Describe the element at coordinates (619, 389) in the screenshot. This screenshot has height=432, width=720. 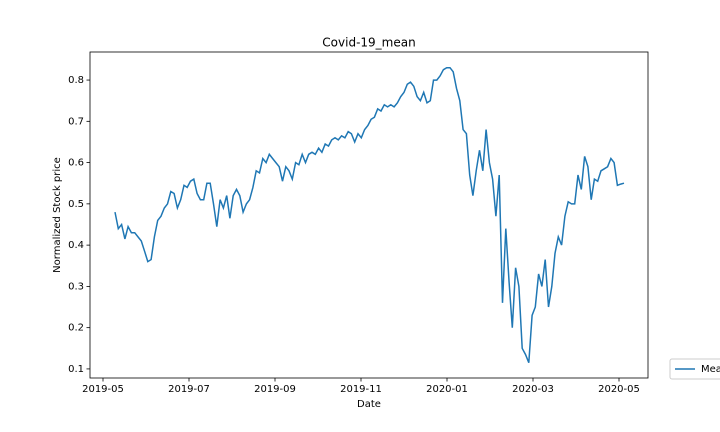
I see `x-tick-label: 2020-05` at that location.